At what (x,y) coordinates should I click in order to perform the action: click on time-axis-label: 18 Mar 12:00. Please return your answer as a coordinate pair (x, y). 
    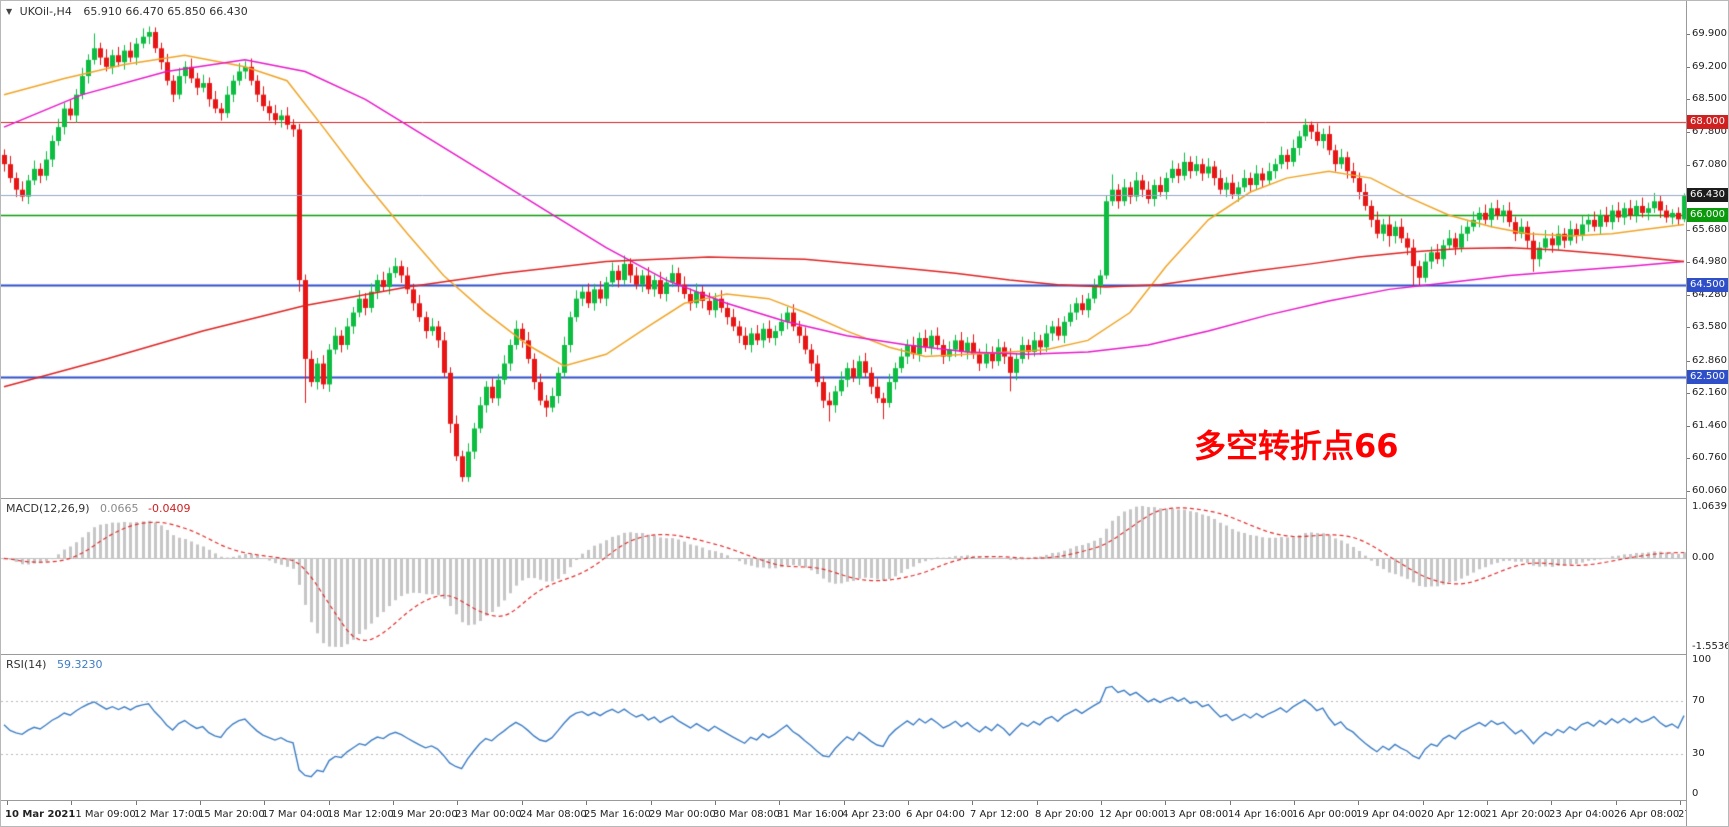
    Looking at the image, I should click on (360, 814).